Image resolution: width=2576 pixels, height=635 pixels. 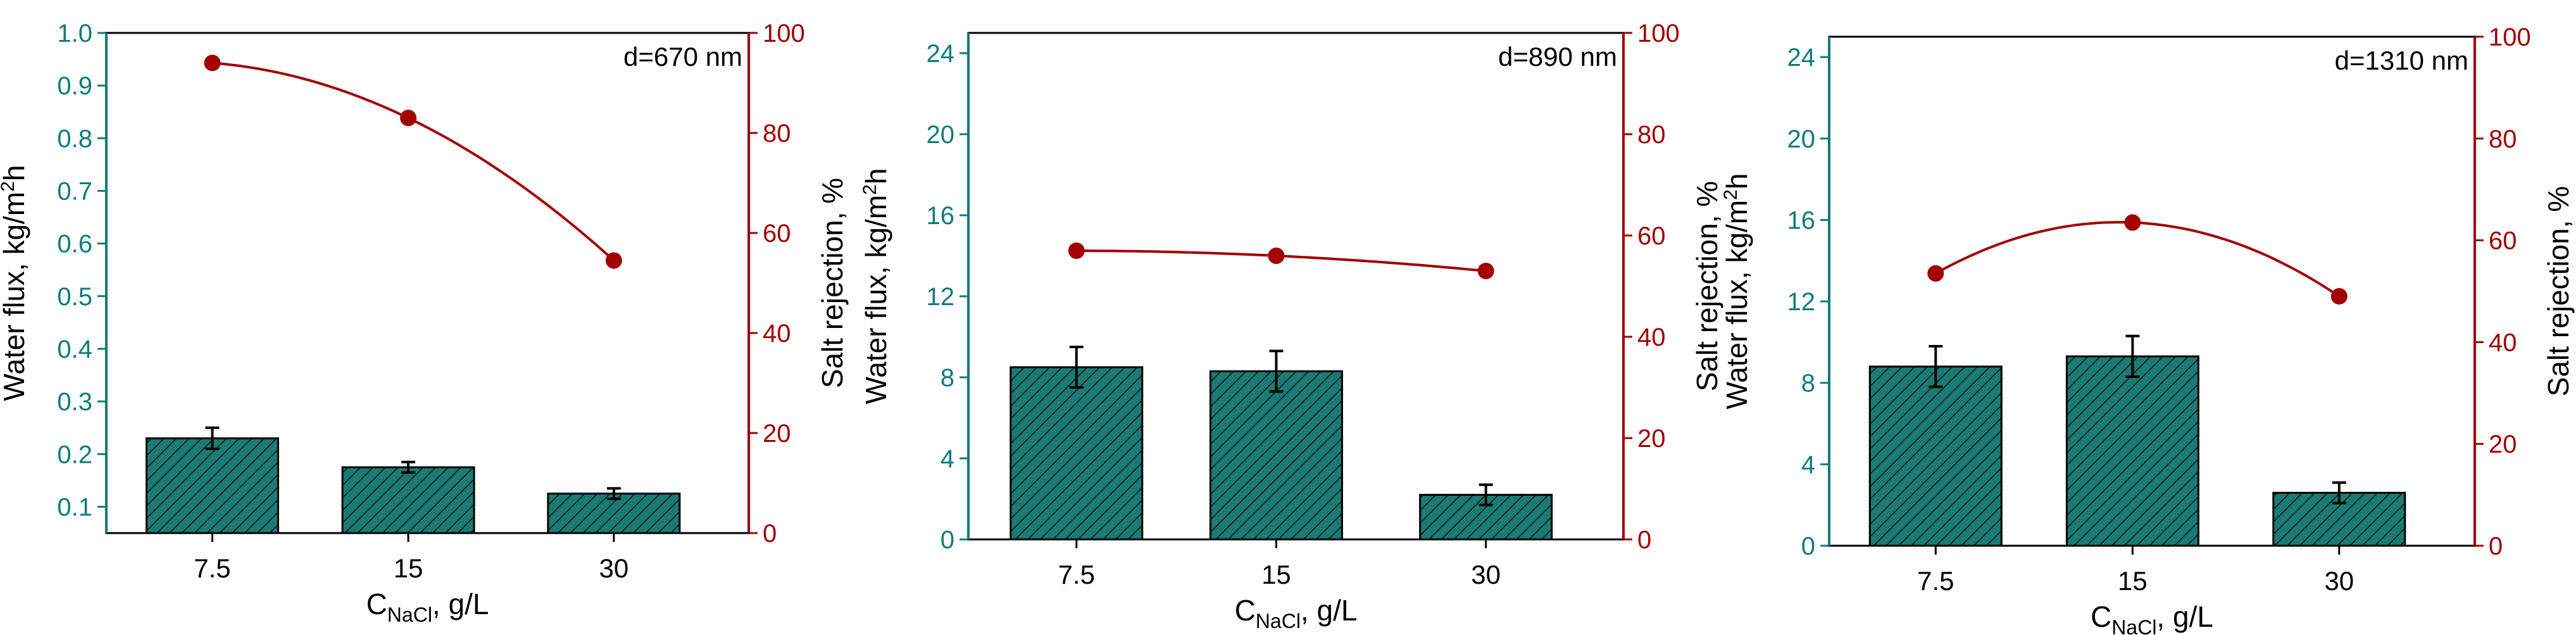 I want to click on y-tick-label: 0.4, so click(x=74, y=350).